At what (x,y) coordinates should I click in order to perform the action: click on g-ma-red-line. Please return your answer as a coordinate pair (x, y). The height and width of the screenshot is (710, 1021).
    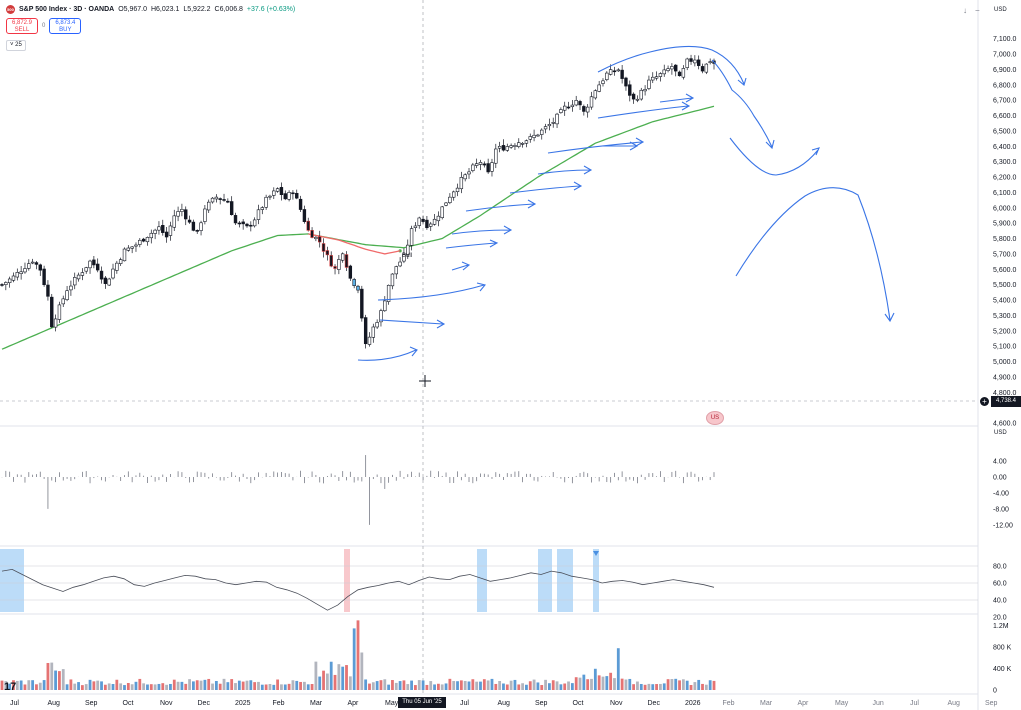
    Looking at the image, I should click on (354, 244).